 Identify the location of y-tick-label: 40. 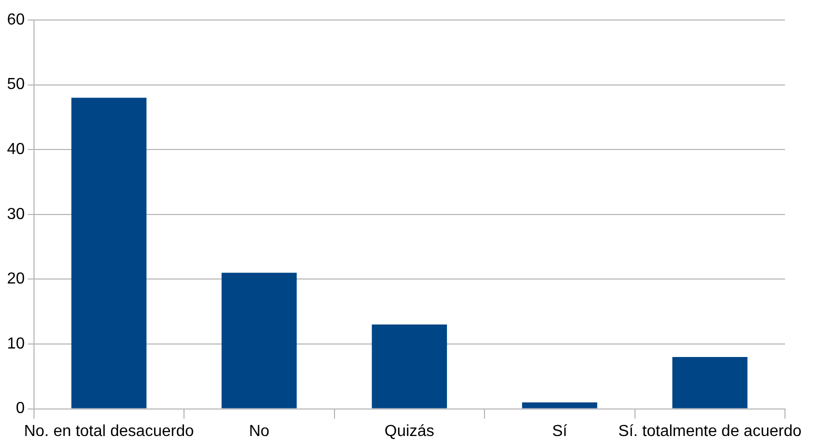
(16, 149).